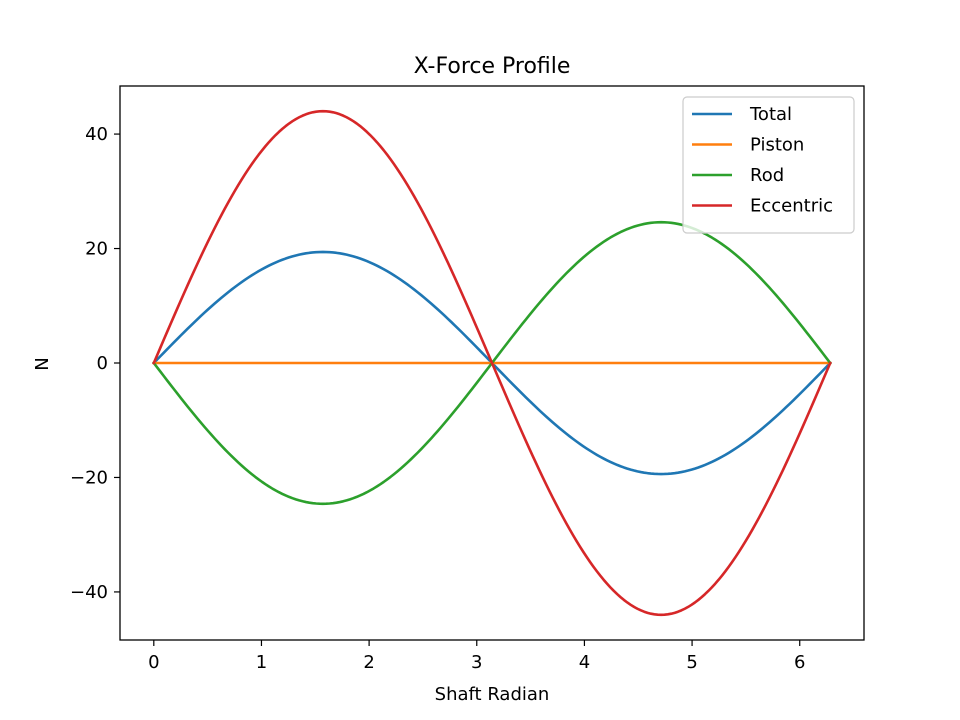 This screenshot has width=960, height=720. I want to click on y-tick-label: 0, so click(102, 363).